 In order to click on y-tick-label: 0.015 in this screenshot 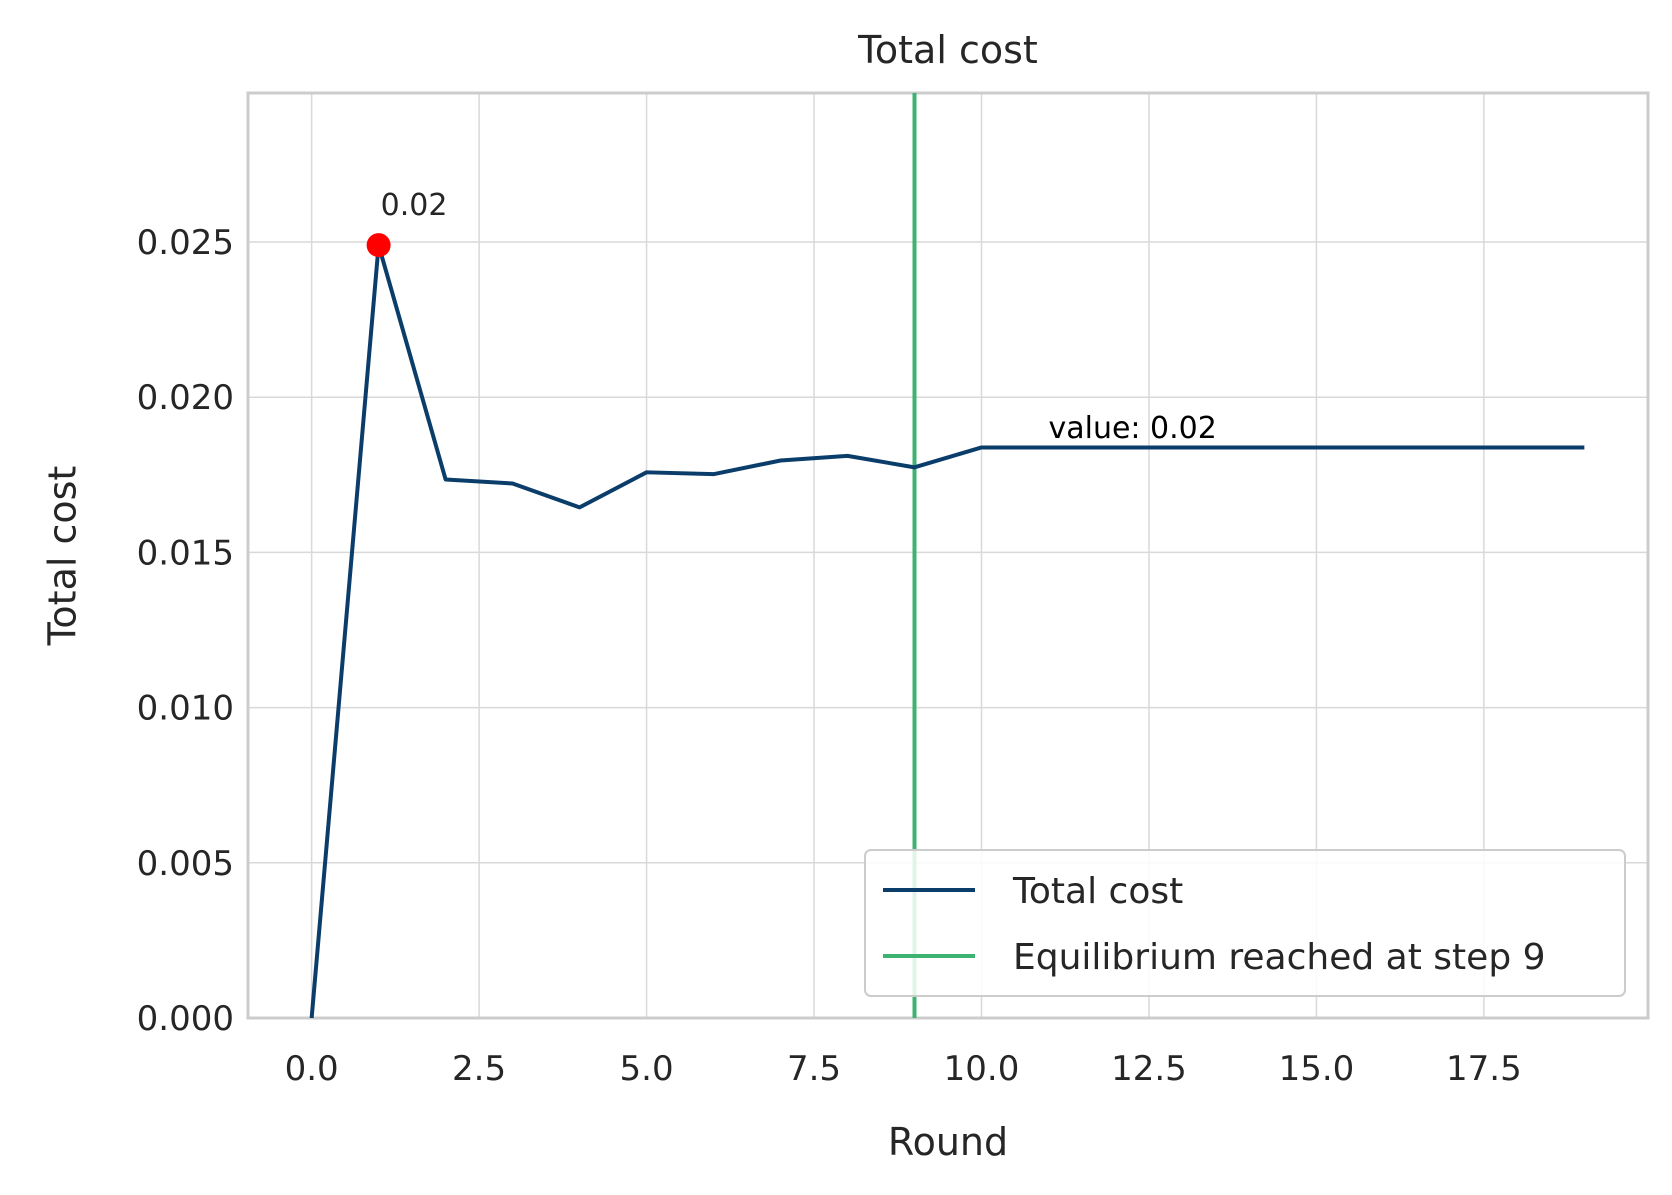, I will do `click(185, 553)`.